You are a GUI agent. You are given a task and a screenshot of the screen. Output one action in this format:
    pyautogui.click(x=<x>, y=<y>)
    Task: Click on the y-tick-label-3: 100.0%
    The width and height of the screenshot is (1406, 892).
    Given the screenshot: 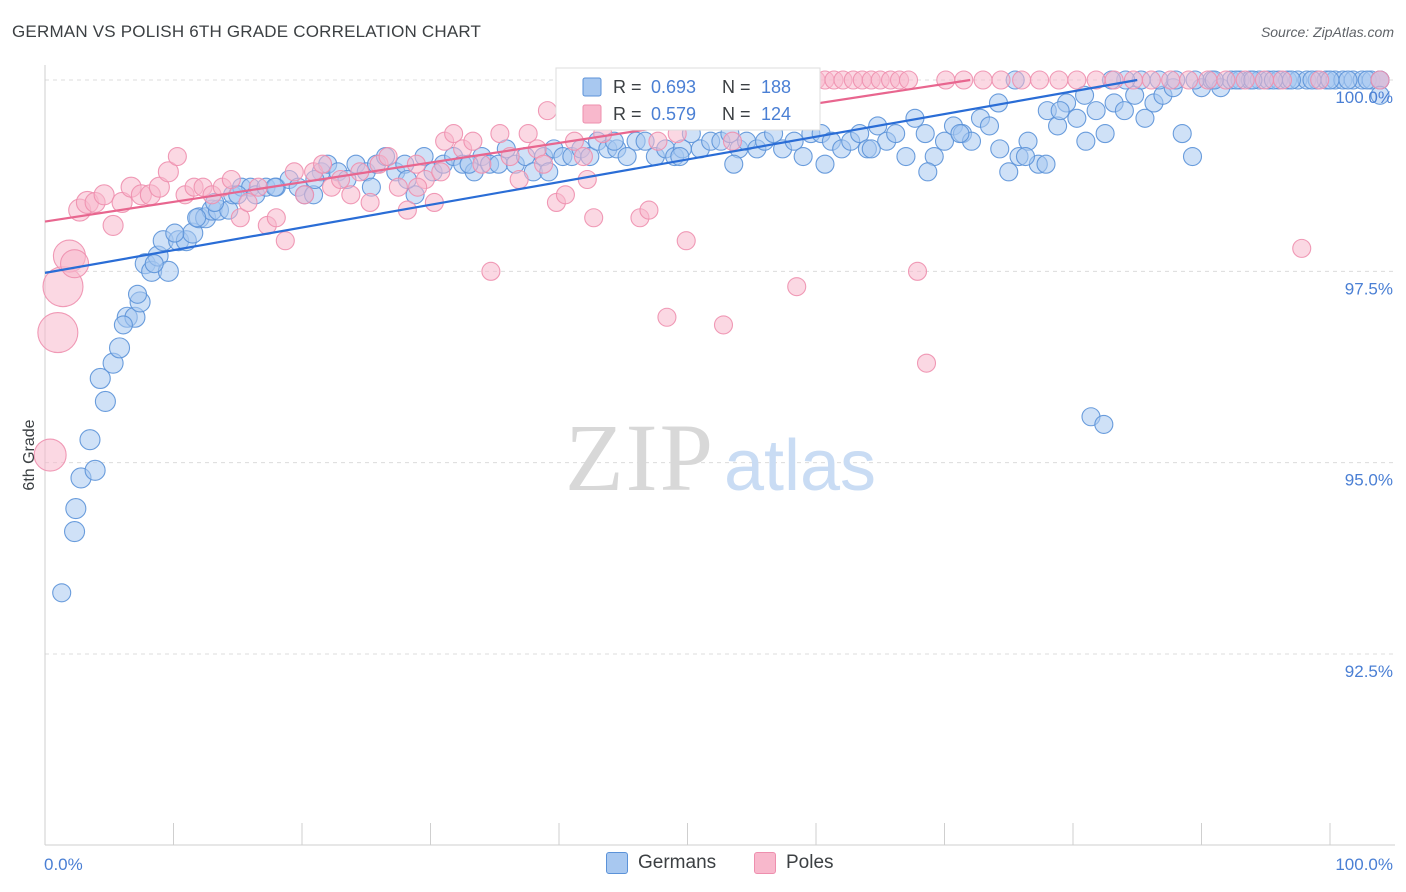 What is the action you would take?
    pyautogui.click(x=1364, y=97)
    